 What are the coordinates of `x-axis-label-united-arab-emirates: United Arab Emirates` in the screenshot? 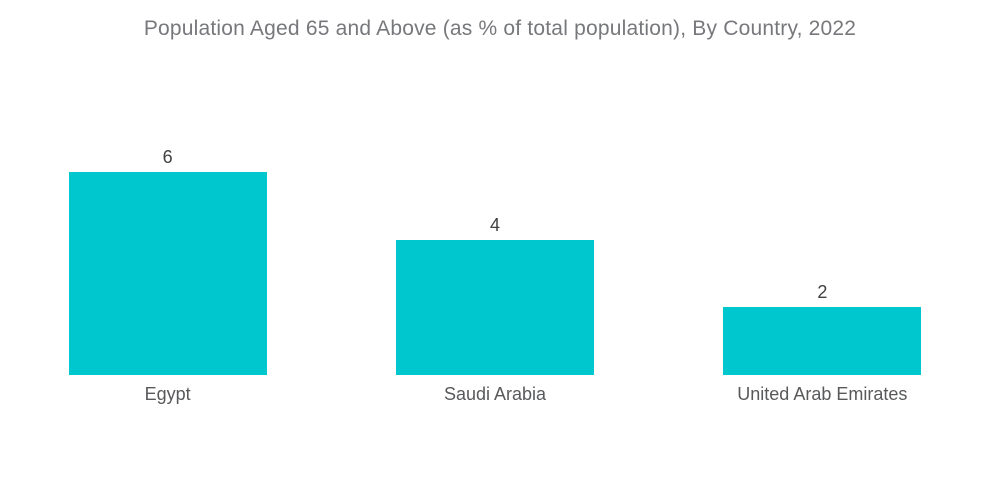 It's located at (822, 394).